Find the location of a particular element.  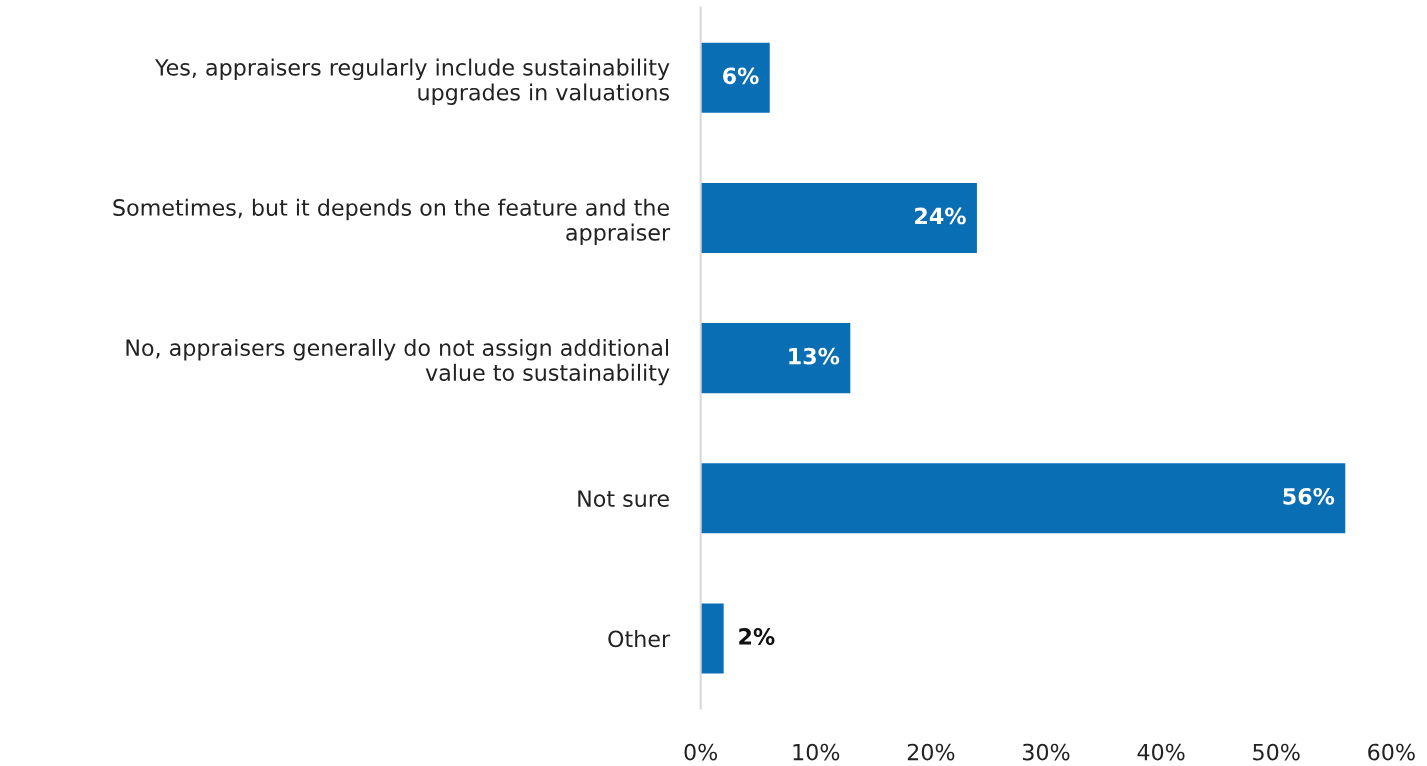

y-tick-label: Sometimes, but it depends on the feature and the appraiser is located at coordinates (392, 222).